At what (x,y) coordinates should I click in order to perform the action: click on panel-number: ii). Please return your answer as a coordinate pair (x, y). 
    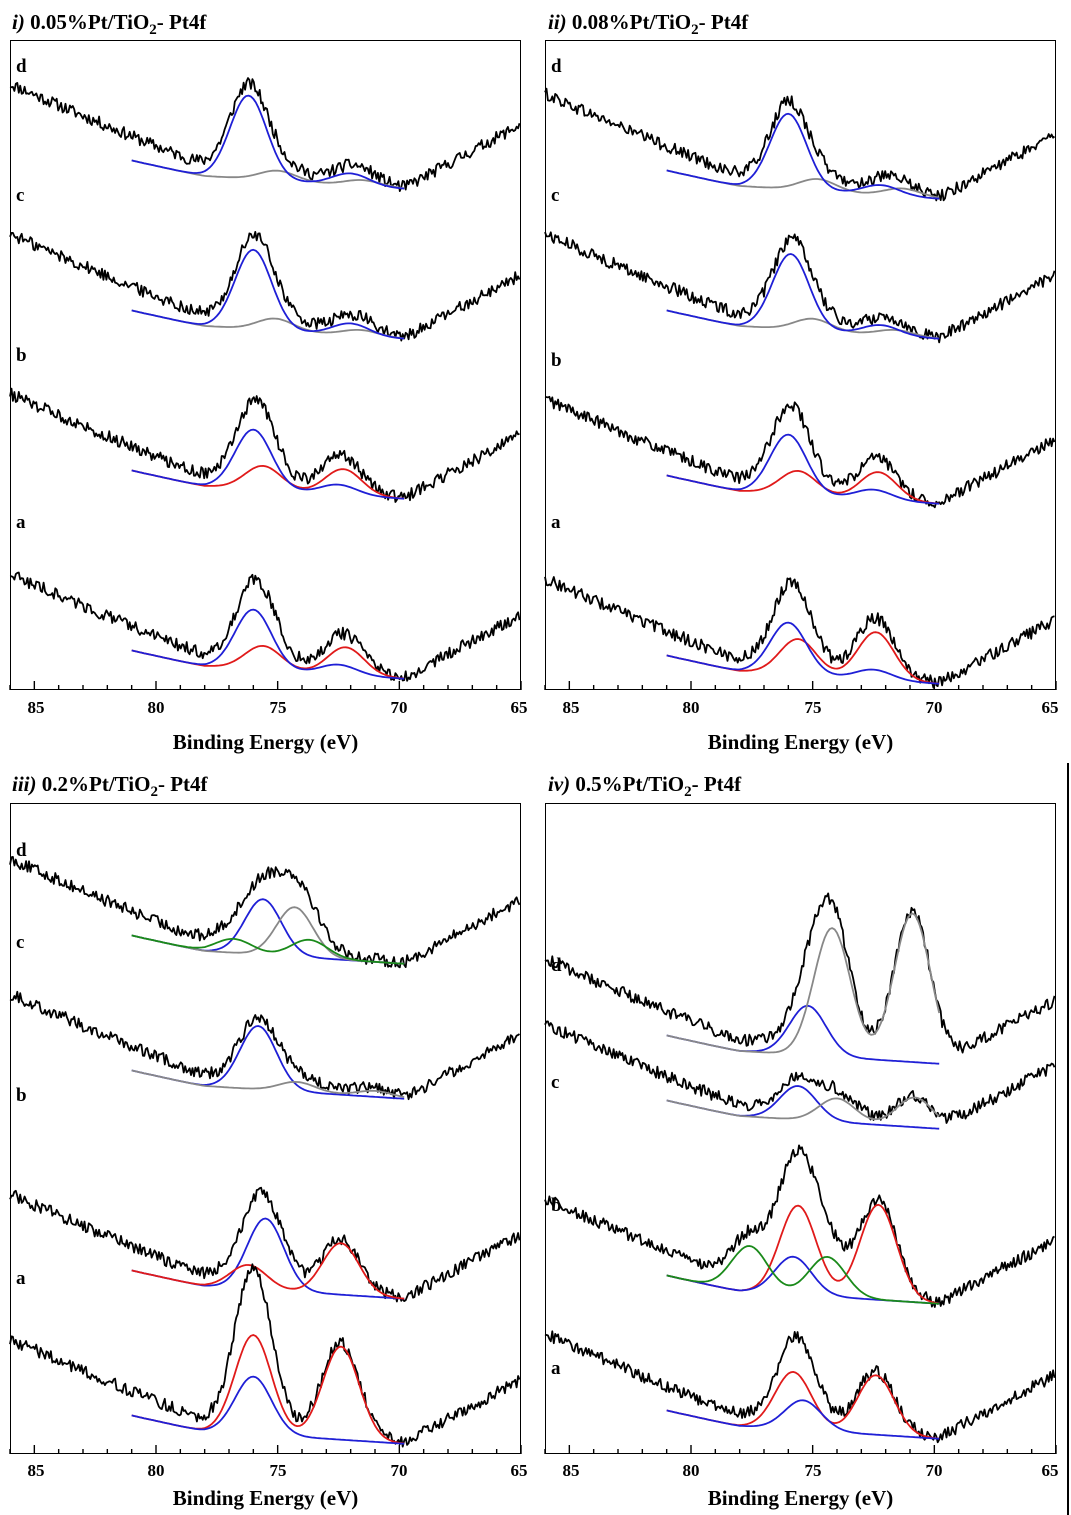
    Looking at the image, I should click on (557, 22).